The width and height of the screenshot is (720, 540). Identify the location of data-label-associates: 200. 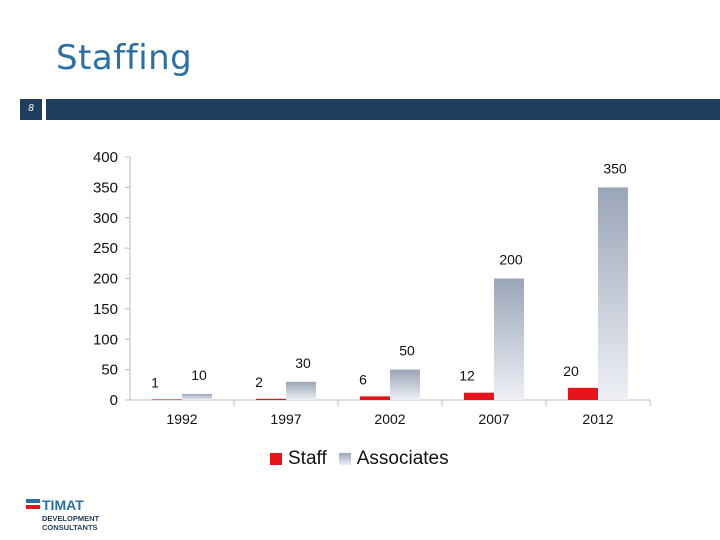
(511, 260).